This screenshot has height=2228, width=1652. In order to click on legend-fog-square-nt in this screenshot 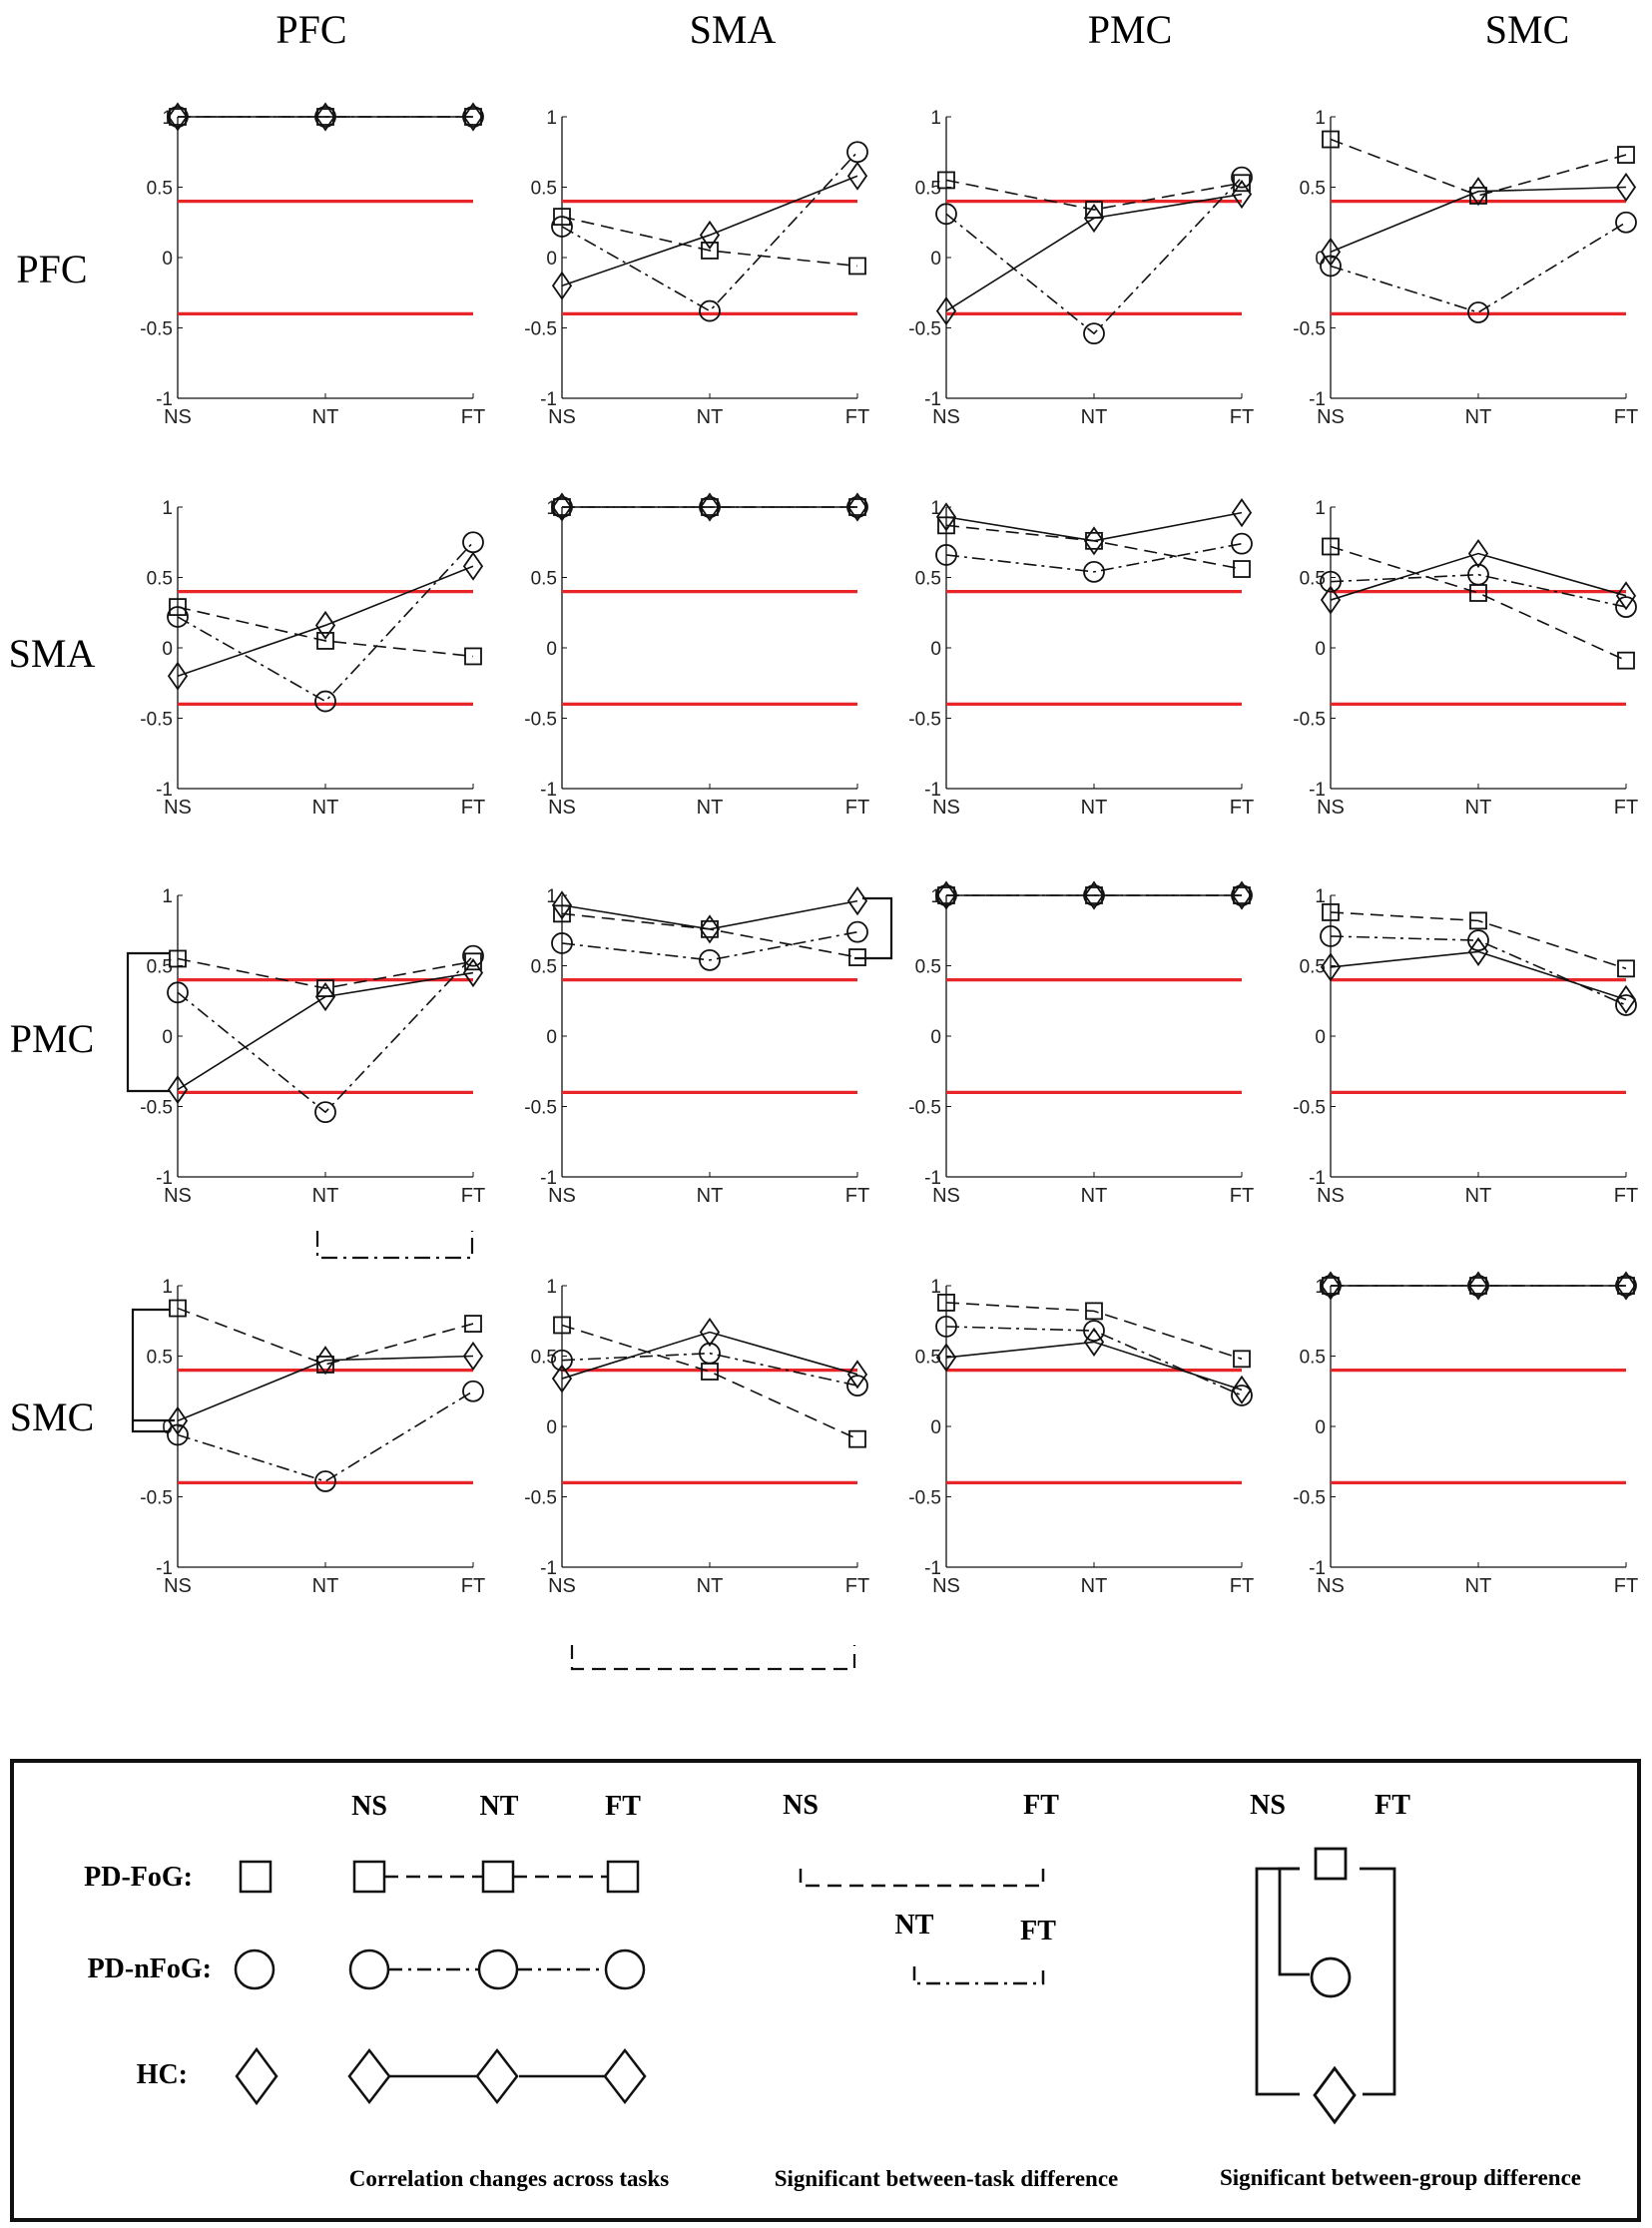, I will do `click(498, 1877)`.